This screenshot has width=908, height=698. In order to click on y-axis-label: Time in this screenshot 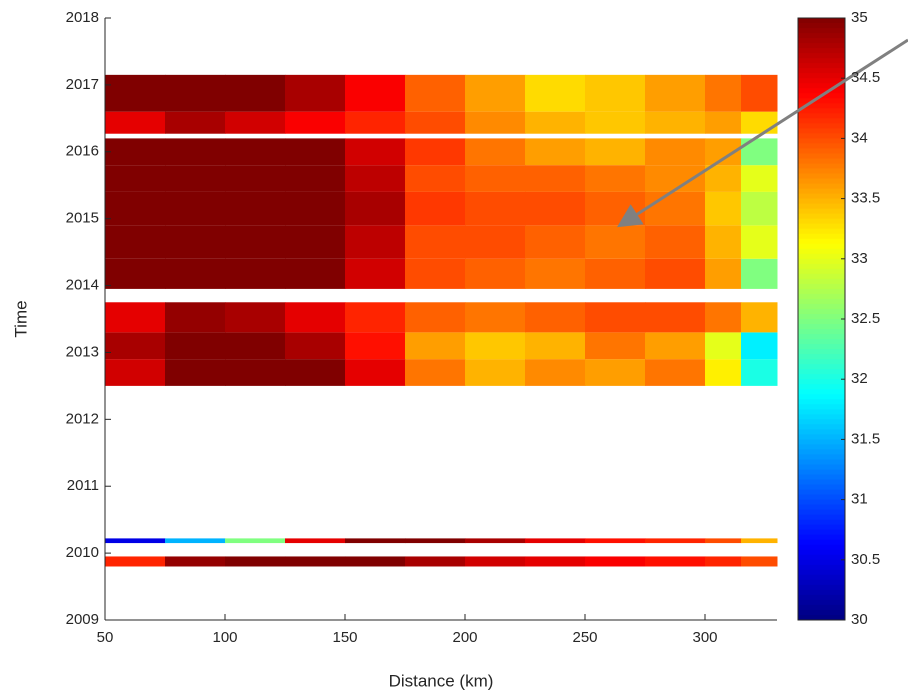, I will do `click(20, 318)`.